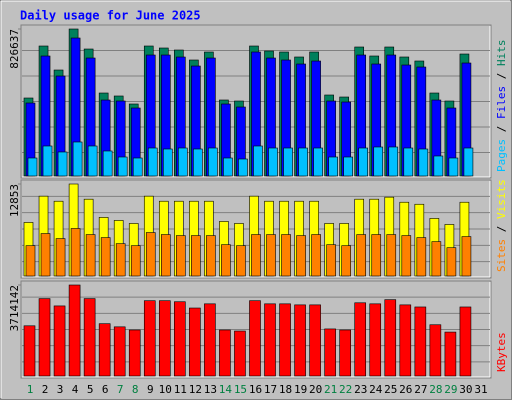 The image size is (512, 404). What do you see at coordinates (30, 389) in the screenshot?
I see `x-tick-label: 1` at bounding box center [30, 389].